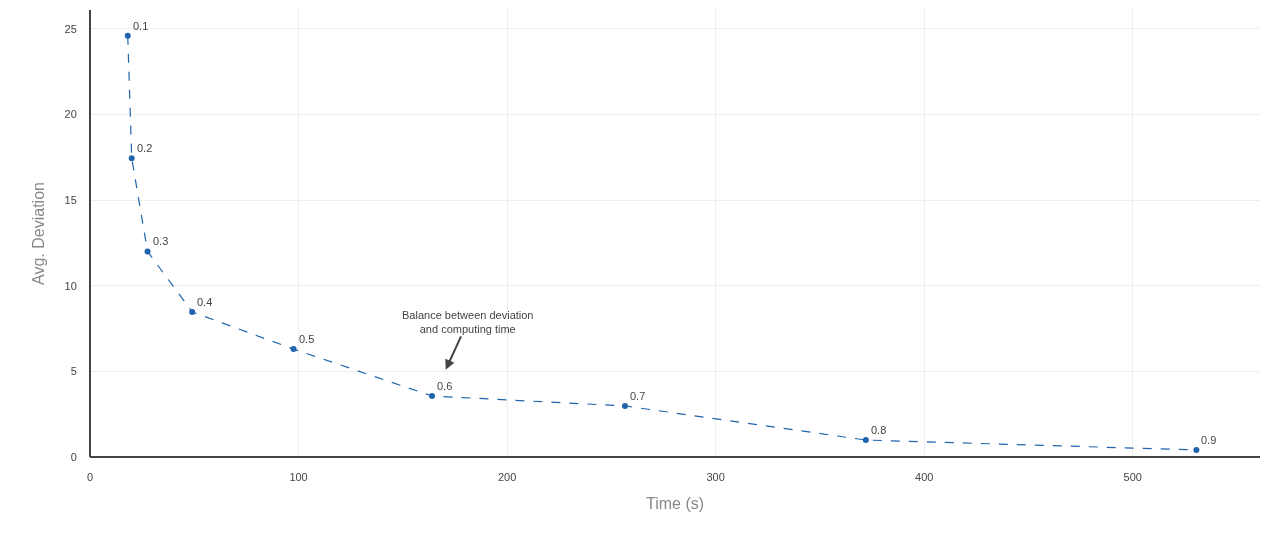 The image size is (1266, 543). What do you see at coordinates (675, 503) in the screenshot?
I see `x-axis-title: Time (s)` at bounding box center [675, 503].